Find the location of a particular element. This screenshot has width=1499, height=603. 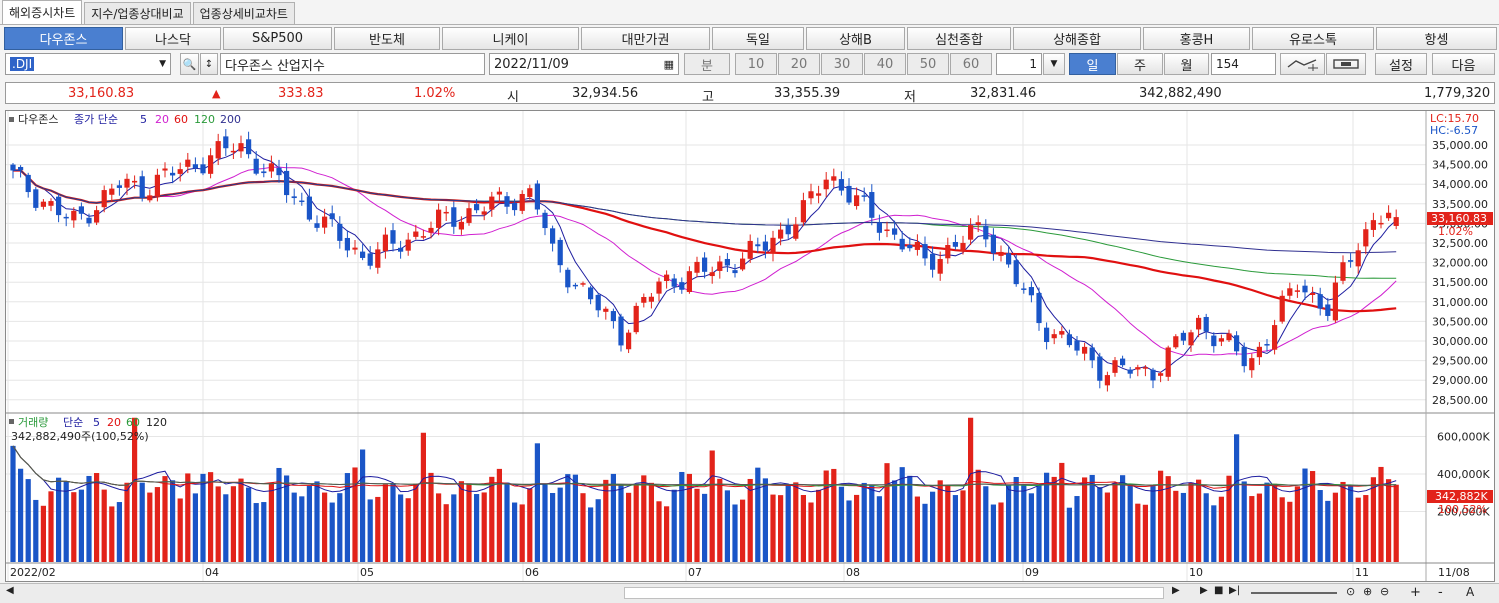

week-button: 주 is located at coordinates (1140, 64).